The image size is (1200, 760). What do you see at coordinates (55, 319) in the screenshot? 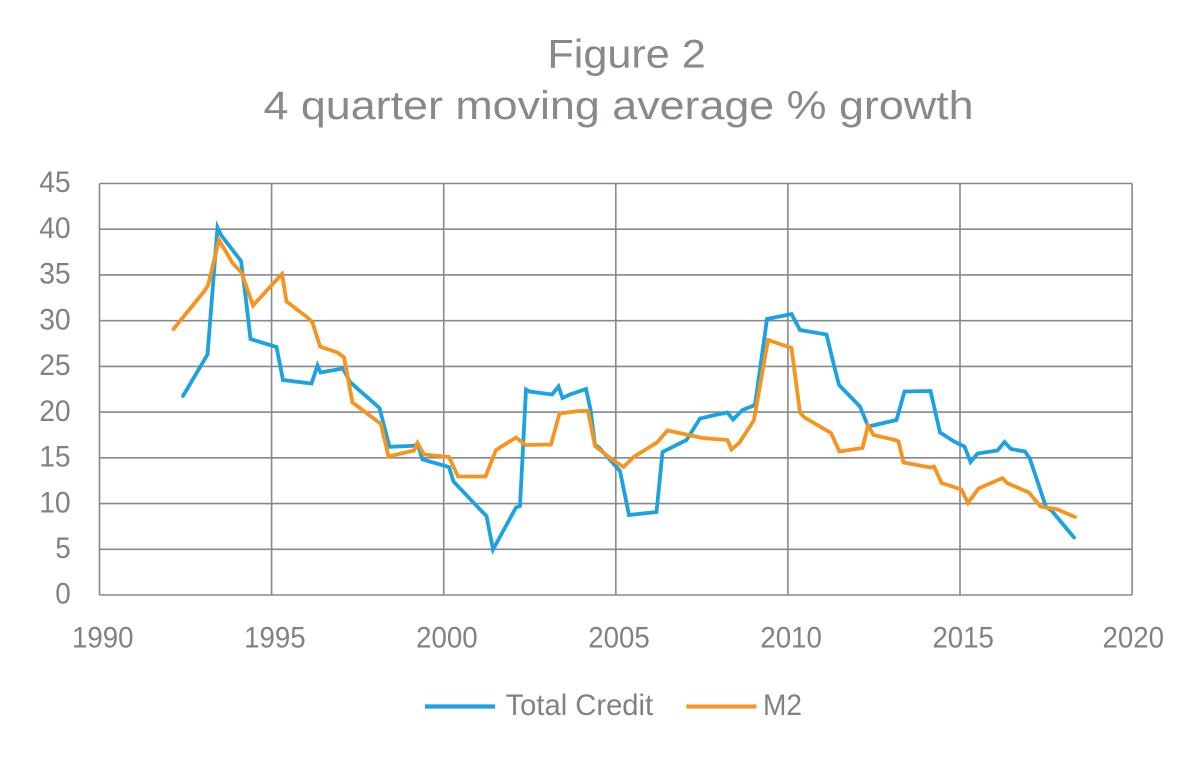
I see `svg-text: 30` at bounding box center [55, 319].